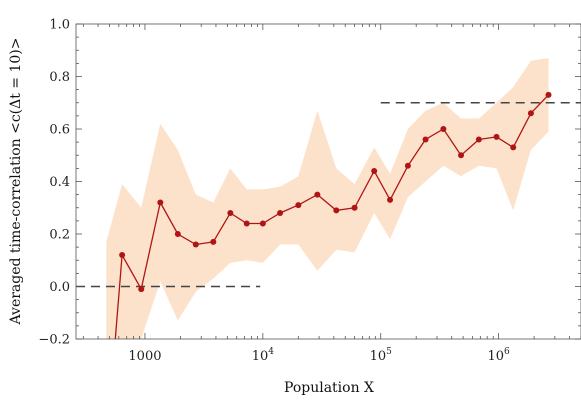 The height and width of the screenshot is (402, 581). What do you see at coordinates (59, 182) in the screenshot?
I see `y-tick-label: 0.4` at bounding box center [59, 182].